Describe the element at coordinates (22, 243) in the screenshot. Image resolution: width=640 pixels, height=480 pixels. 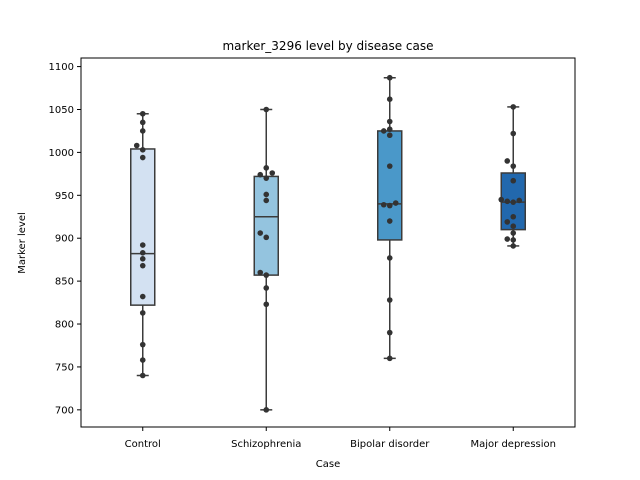
I see `y-axis-label: Marker level` at that location.